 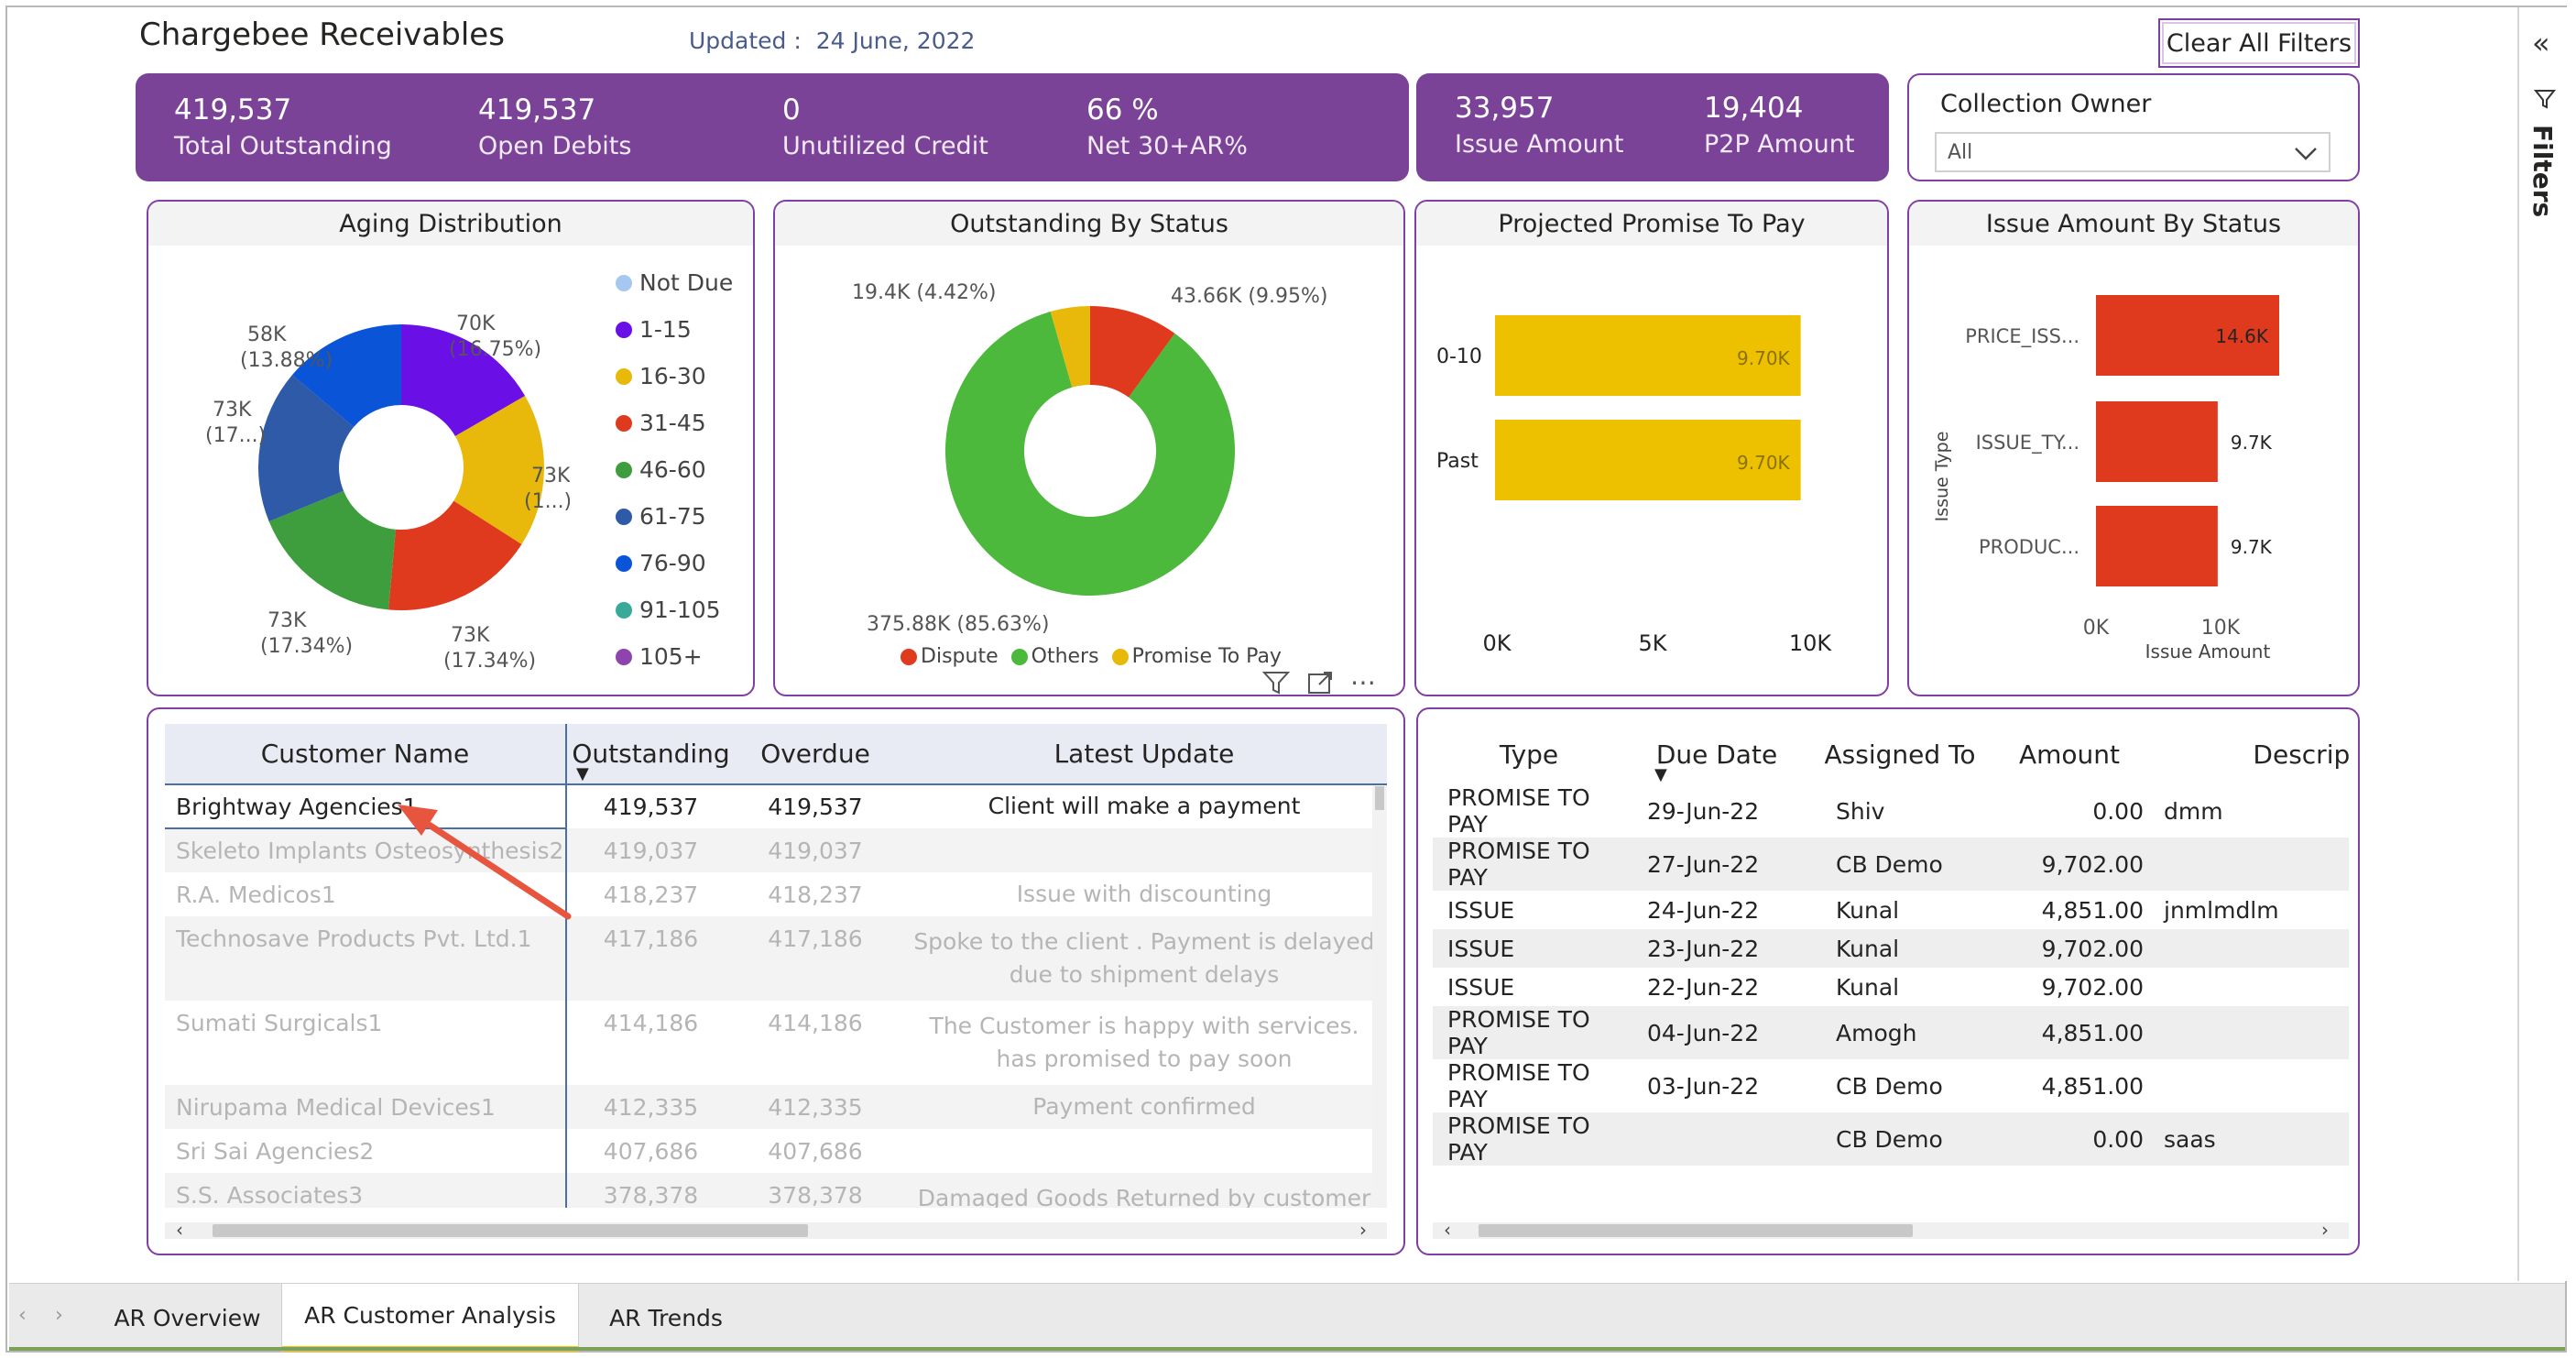 What do you see at coordinates (1144, 754) in the screenshot?
I see `col-latest-update: Latest Update` at bounding box center [1144, 754].